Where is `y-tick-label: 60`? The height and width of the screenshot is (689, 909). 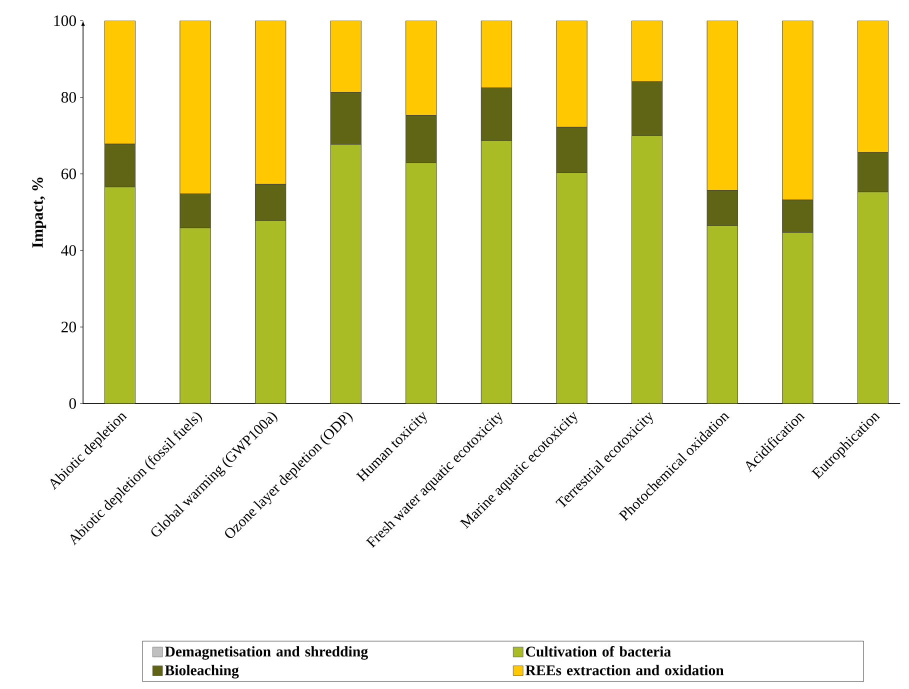 y-tick-label: 60 is located at coordinates (68, 174).